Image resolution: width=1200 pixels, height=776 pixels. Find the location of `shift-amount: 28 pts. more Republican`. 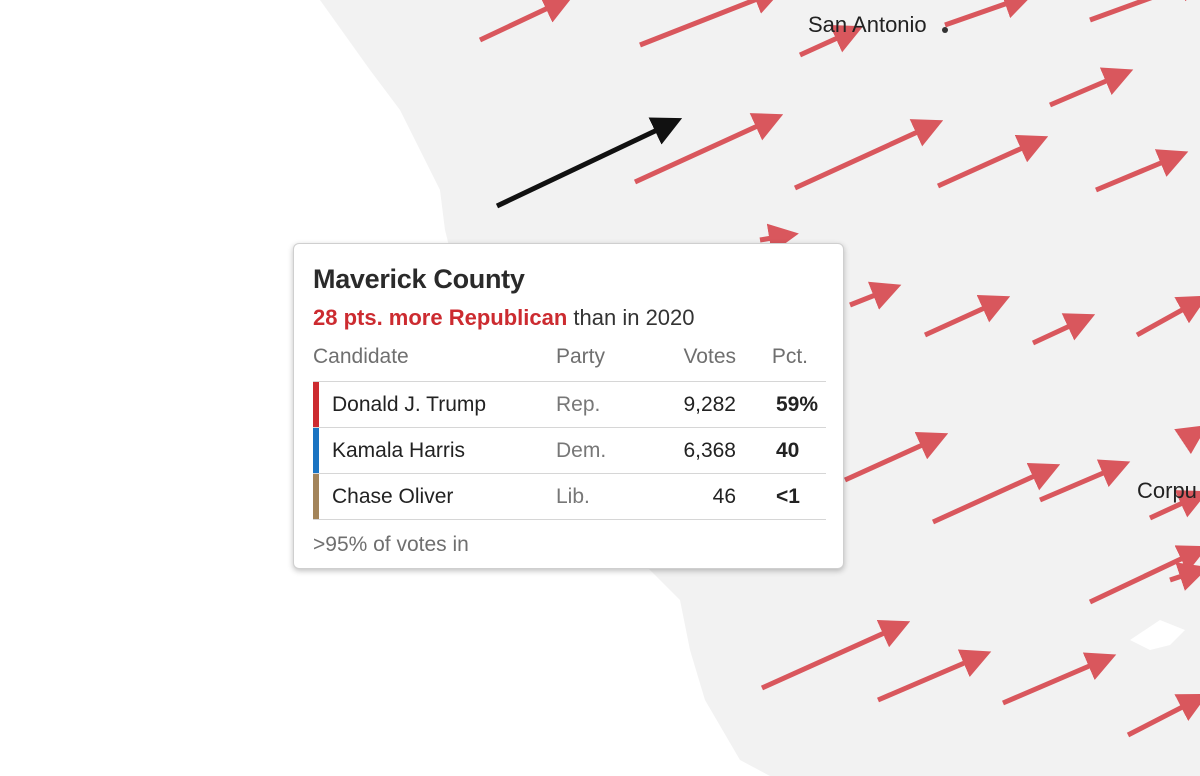

shift-amount: 28 pts. more Republican is located at coordinates (440, 317).